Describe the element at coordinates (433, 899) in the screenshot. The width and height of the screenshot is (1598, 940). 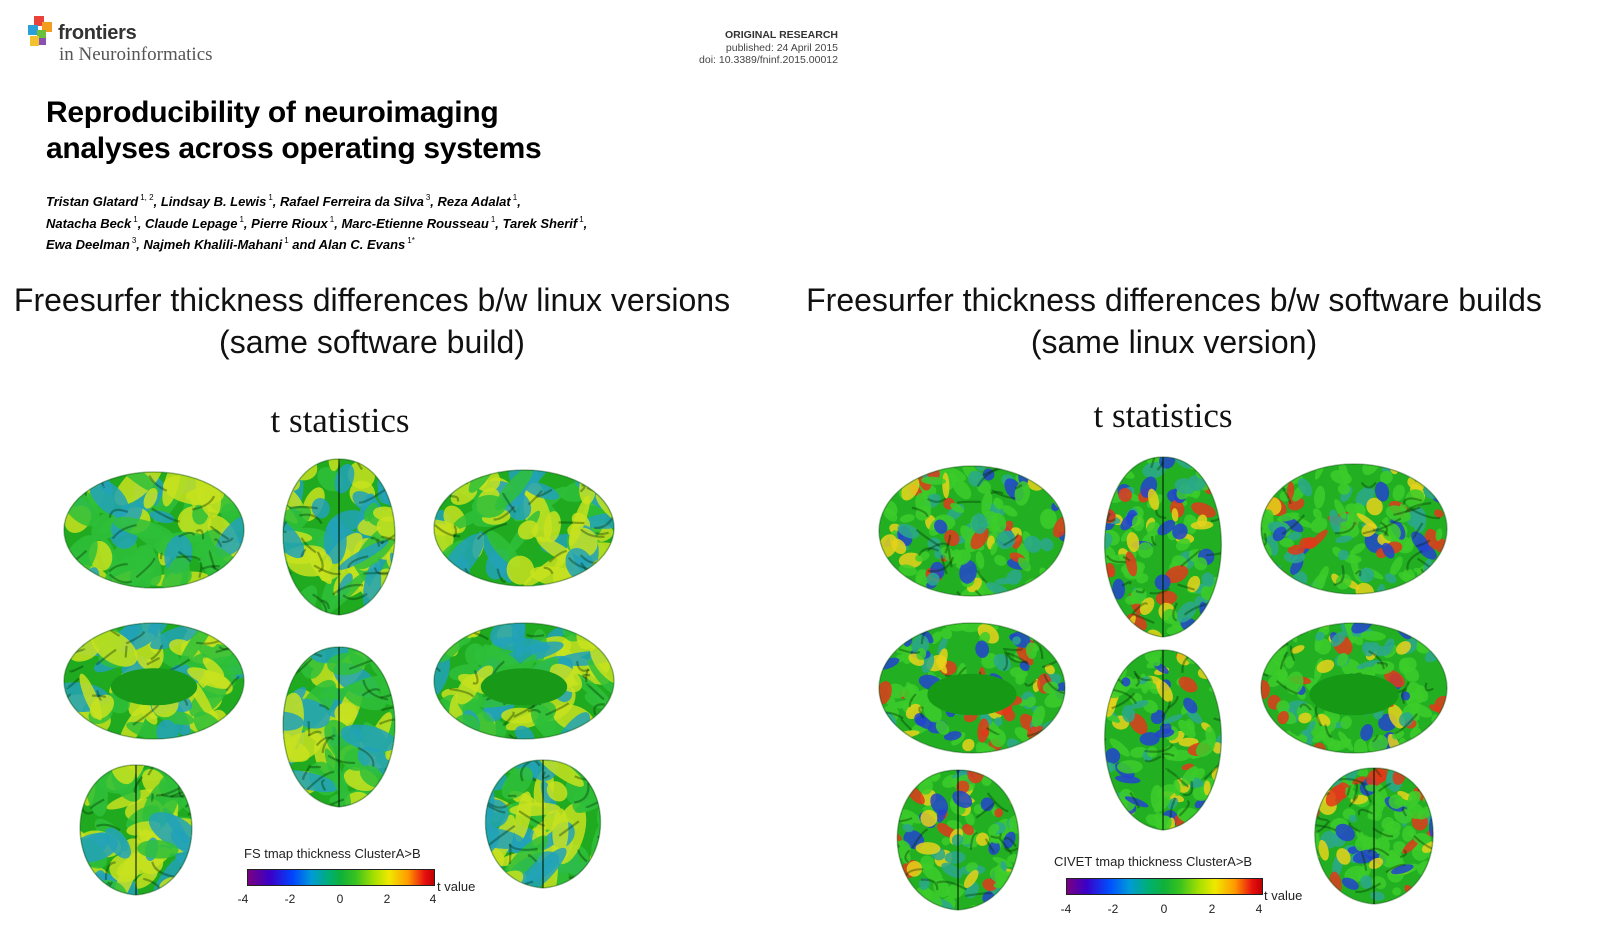
I see `left-colorbar-tick: 4` at that location.